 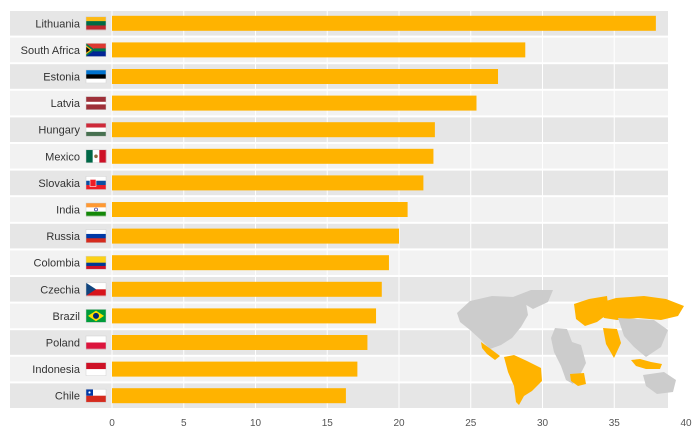 I want to click on estonia-flag-icon, so click(x=96, y=76).